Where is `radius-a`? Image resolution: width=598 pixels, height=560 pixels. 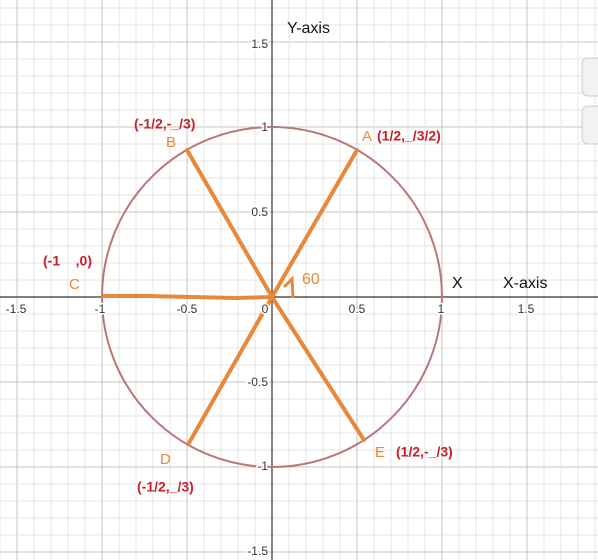 radius-a is located at coordinates (314, 223).